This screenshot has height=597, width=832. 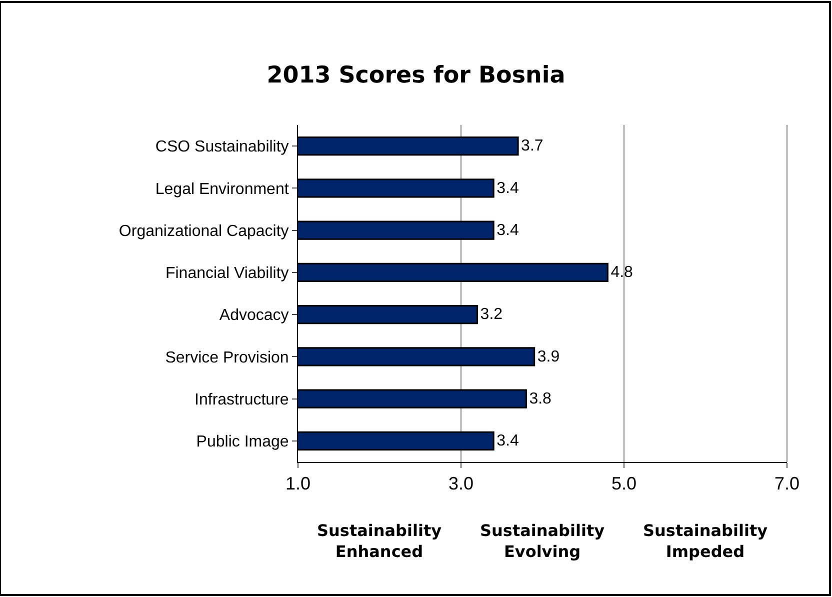 What do you see at coordinates (254, 315) in the screenshot?
I see `y-tick-label: Advocacy` at bounding box center [254, 315].